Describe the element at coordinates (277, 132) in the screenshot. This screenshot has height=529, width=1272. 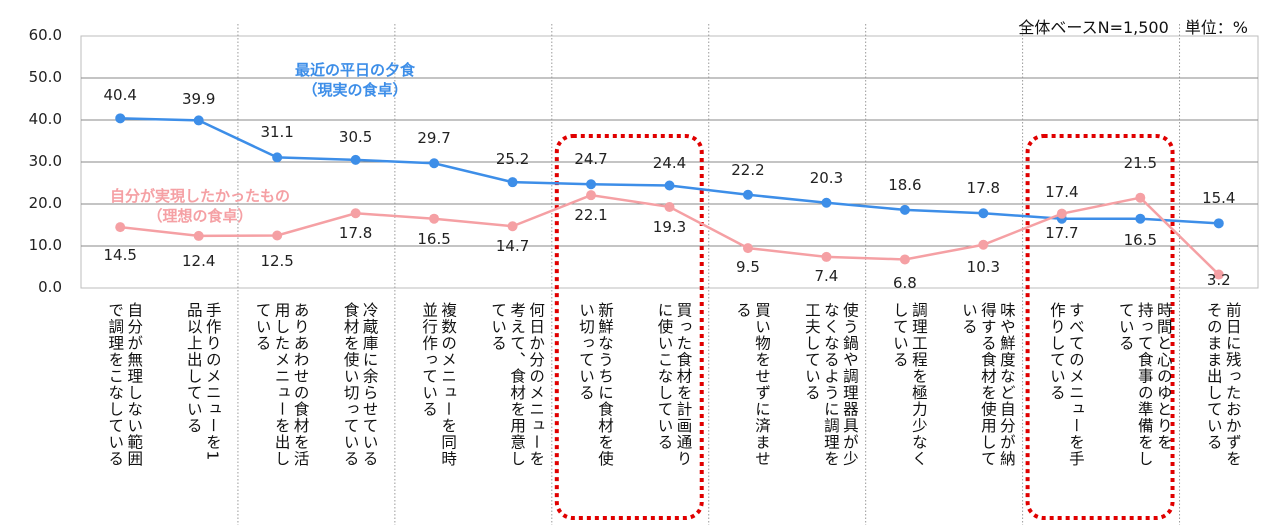
I see `data-label-real: 31.1` at that location.